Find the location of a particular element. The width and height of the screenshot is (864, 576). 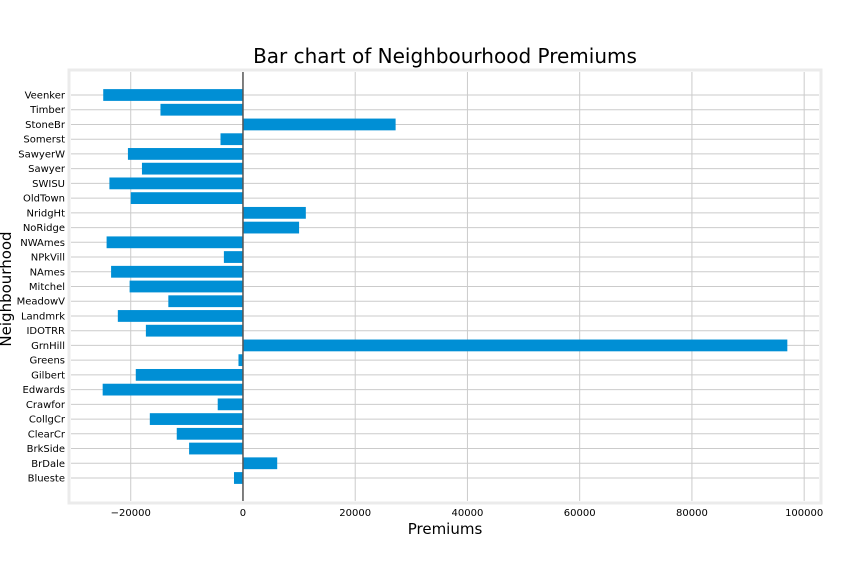

y-tick-label: BrkSide is located at coordinates (46, 449).